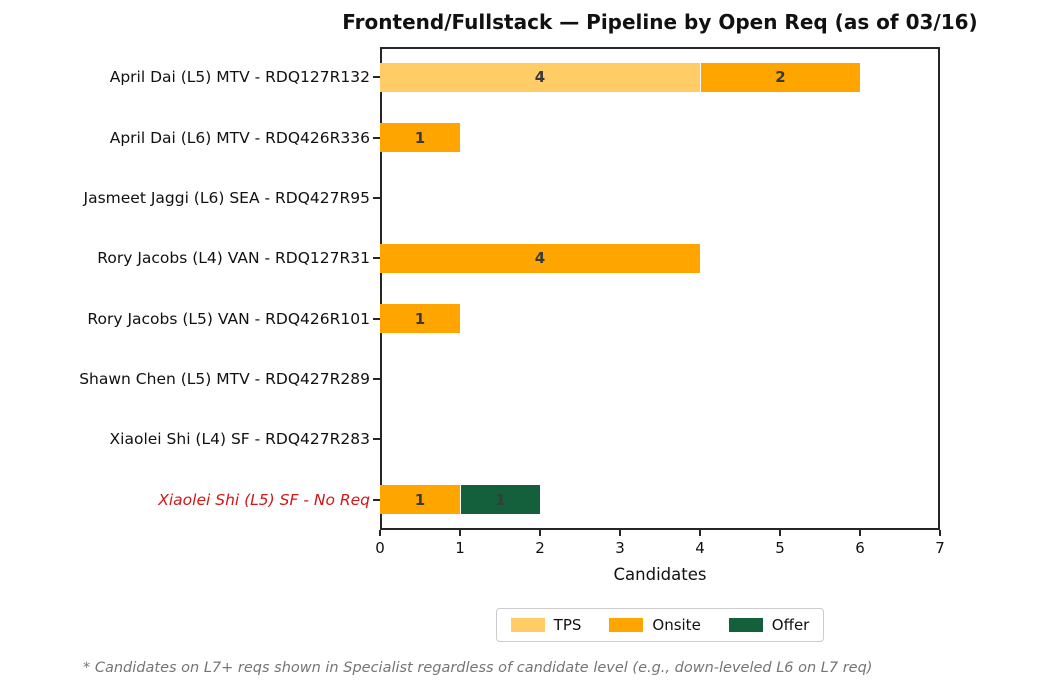 The image size is (1038, 693). What do you see at coordinates (620, 548) in the screenshot?
I see `x-axis-tick-label: 3` at bounding box center [620, 548].